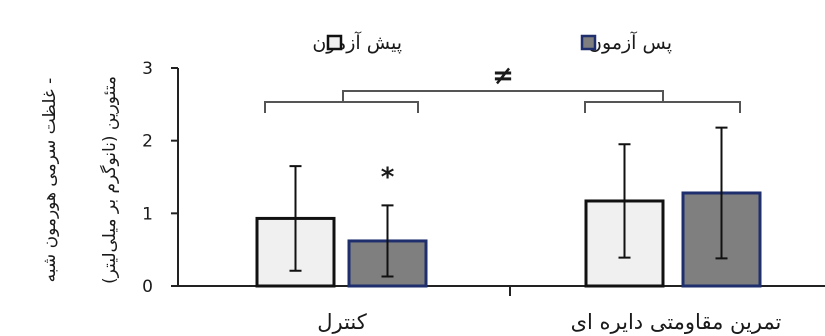 The height and width of the screenshot is (336, 825). What do you see at coordinates (721, 193) in the screenshot?
I see `error-bar-training-post-test` at bounding box center [721, 193].